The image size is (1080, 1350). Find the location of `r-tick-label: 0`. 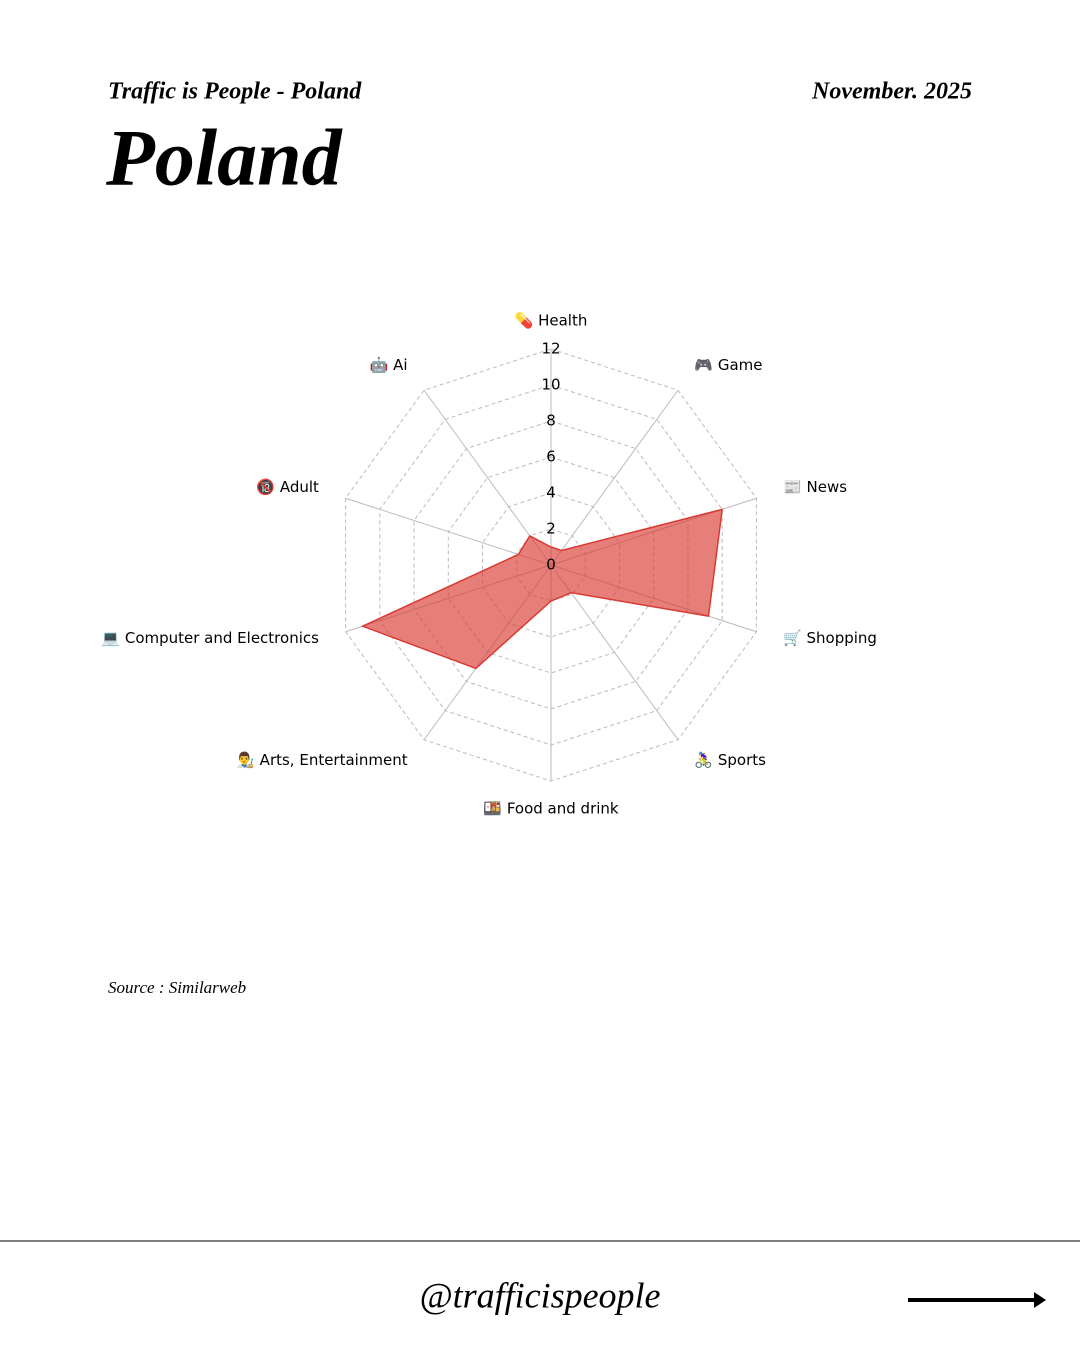

r-tick-label: 0 is located at coordinates (551, 565).